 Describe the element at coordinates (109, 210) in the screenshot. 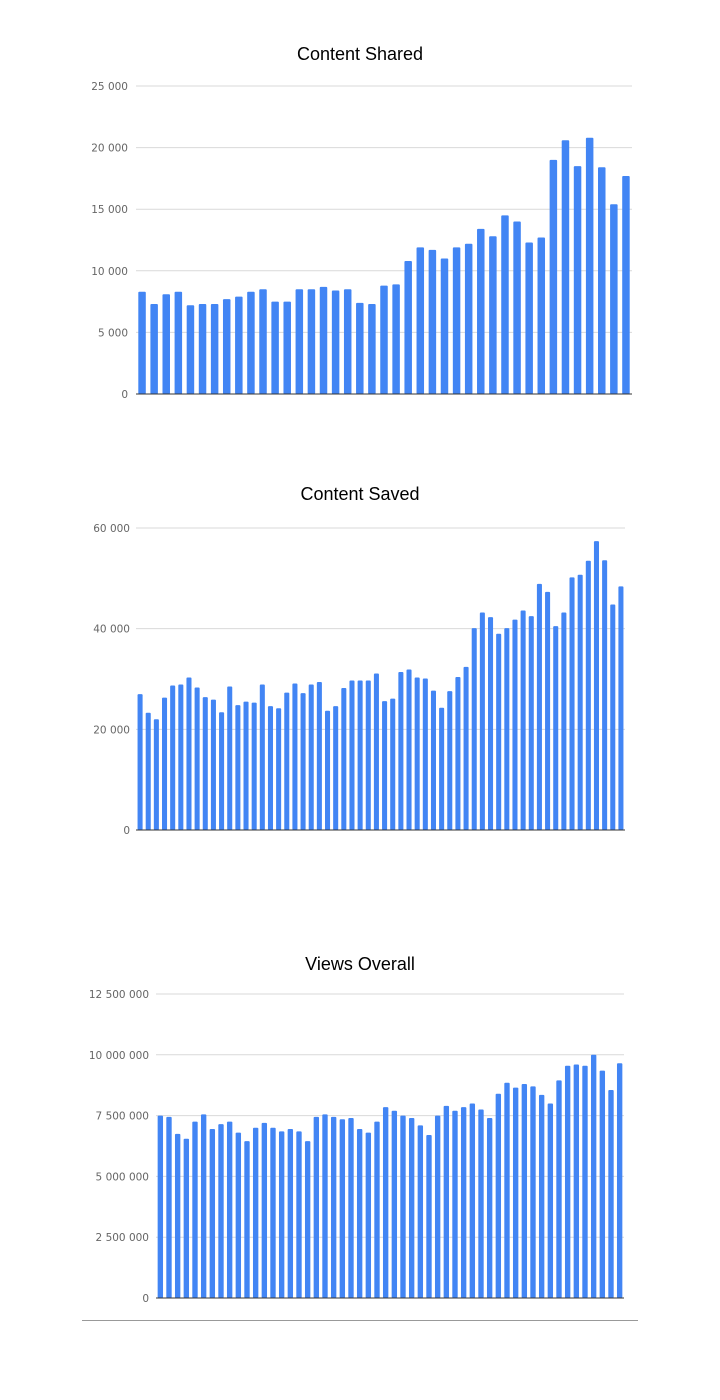

I see `y-tick-label: 15 000` at that location.